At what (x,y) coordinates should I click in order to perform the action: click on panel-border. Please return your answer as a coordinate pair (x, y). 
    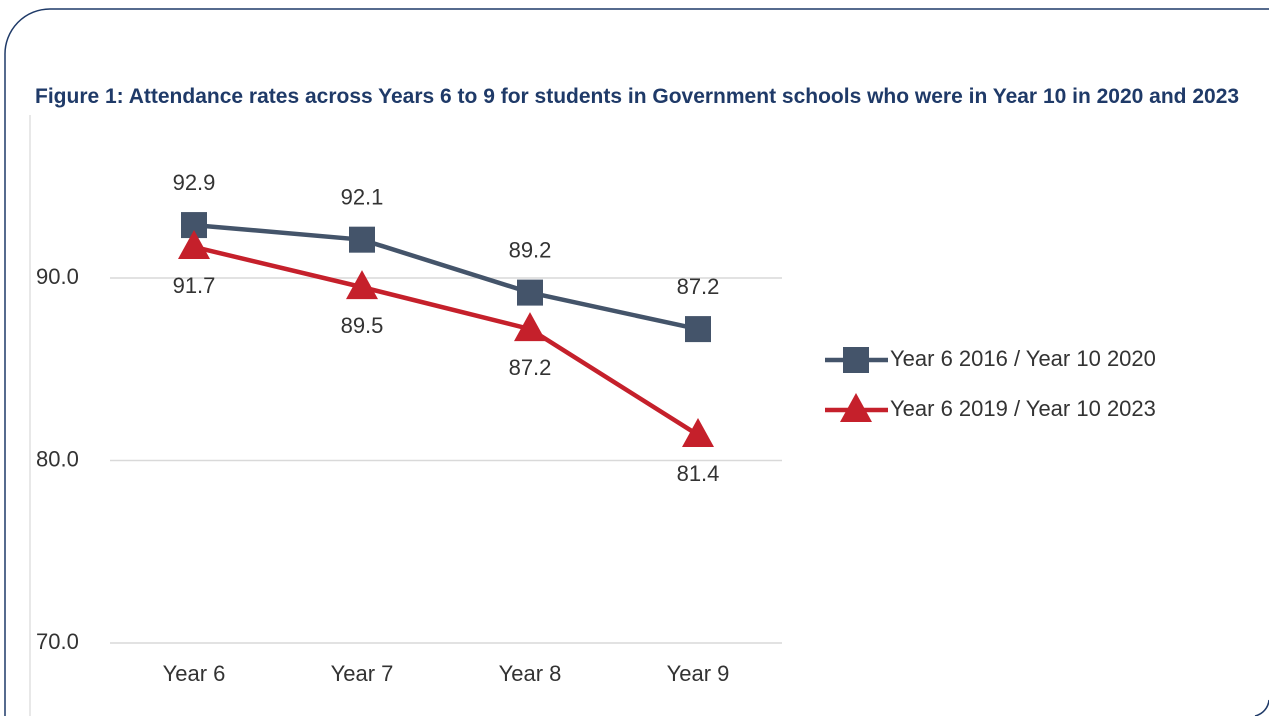
    Looking at the image, I should click on (1261, 707).